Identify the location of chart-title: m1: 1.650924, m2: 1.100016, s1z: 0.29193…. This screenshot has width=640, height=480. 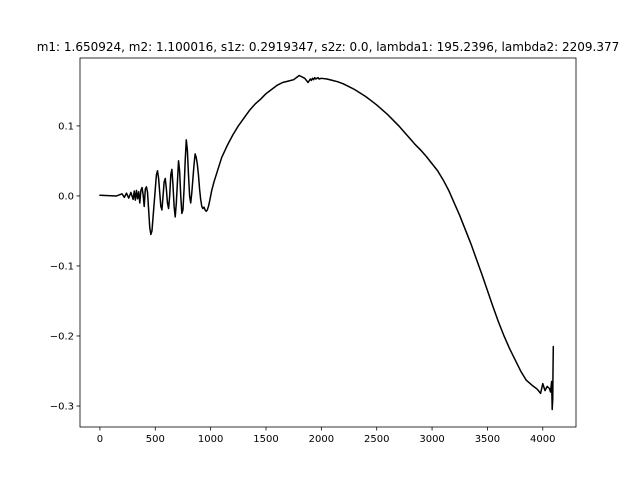
(328, 47).